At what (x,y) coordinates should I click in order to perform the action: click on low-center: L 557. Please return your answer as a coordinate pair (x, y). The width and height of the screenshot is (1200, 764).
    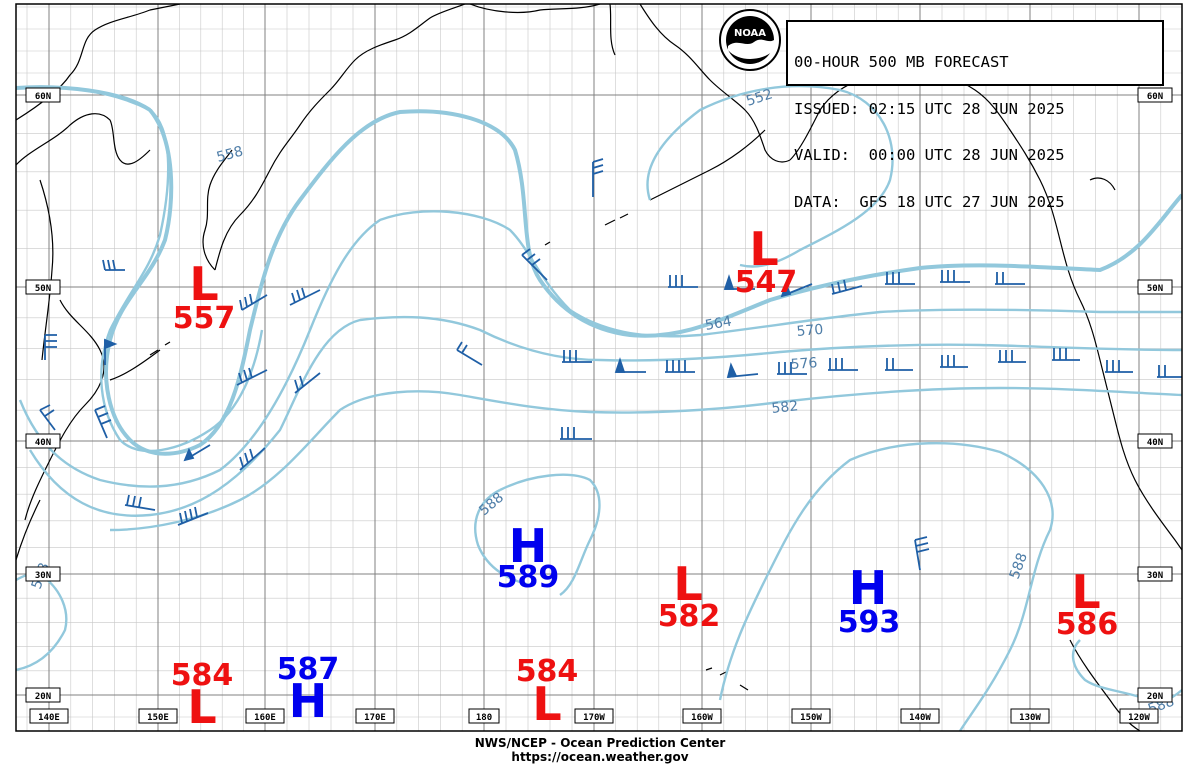
    Looking at the image, I should click on (204, 296).